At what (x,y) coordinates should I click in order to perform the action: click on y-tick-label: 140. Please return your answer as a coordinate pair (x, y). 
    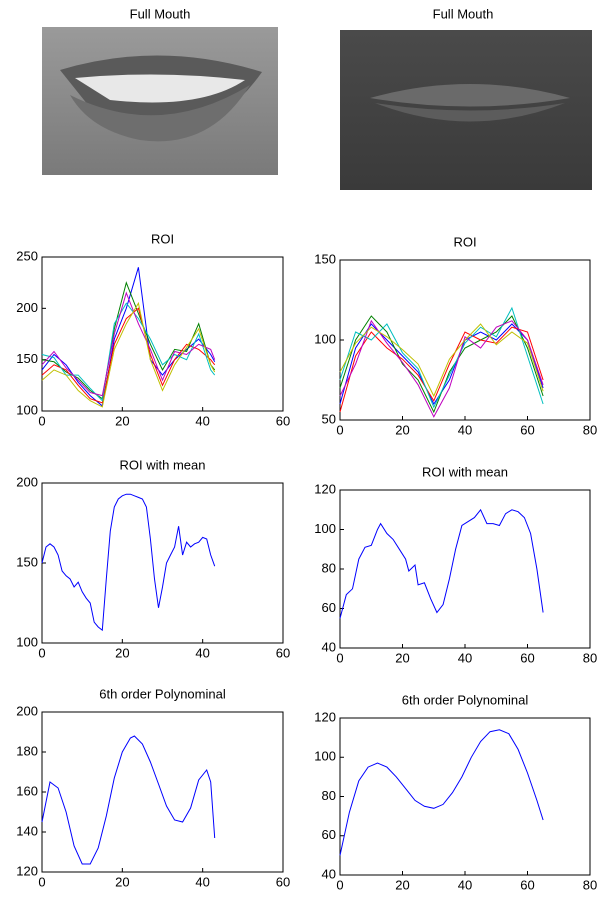
    Looking at the image, I should click on (27, 830).